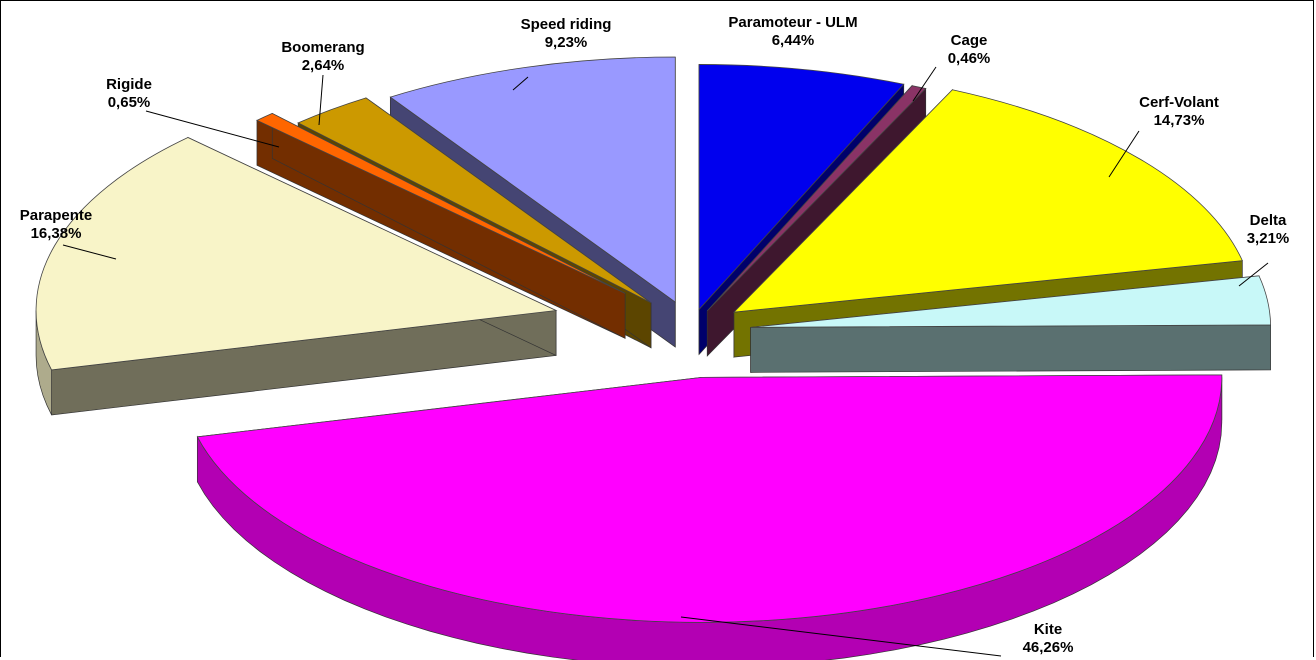 This screenshot has height=660, width=1316. Describe the element at coordinates (566, 42) in the screenshot. I see `slice-label-value: 9,23%` at that location.